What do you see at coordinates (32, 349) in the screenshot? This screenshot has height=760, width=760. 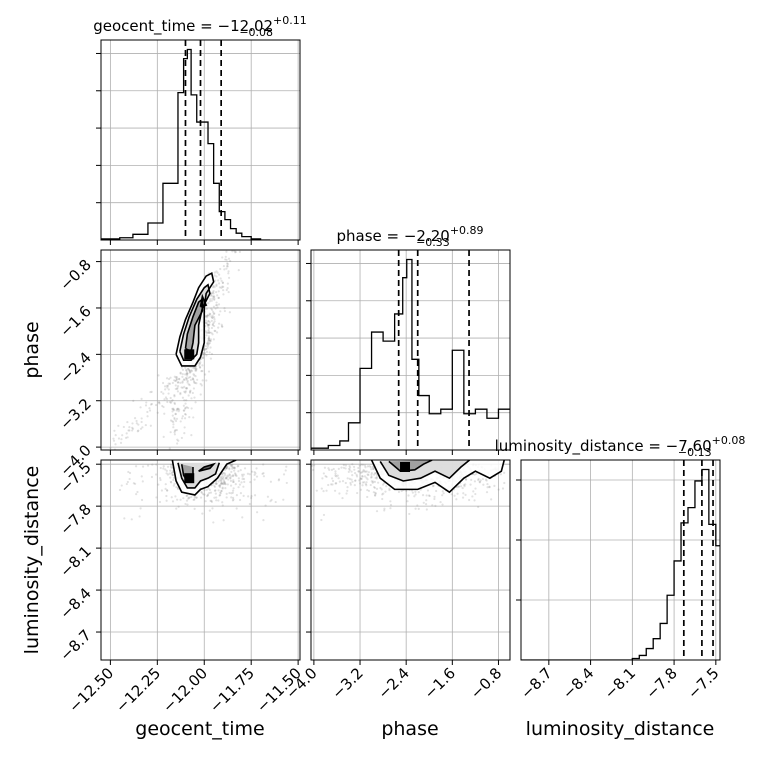 I see `ylabel-phase: phase` at bounding box center [32, 349].